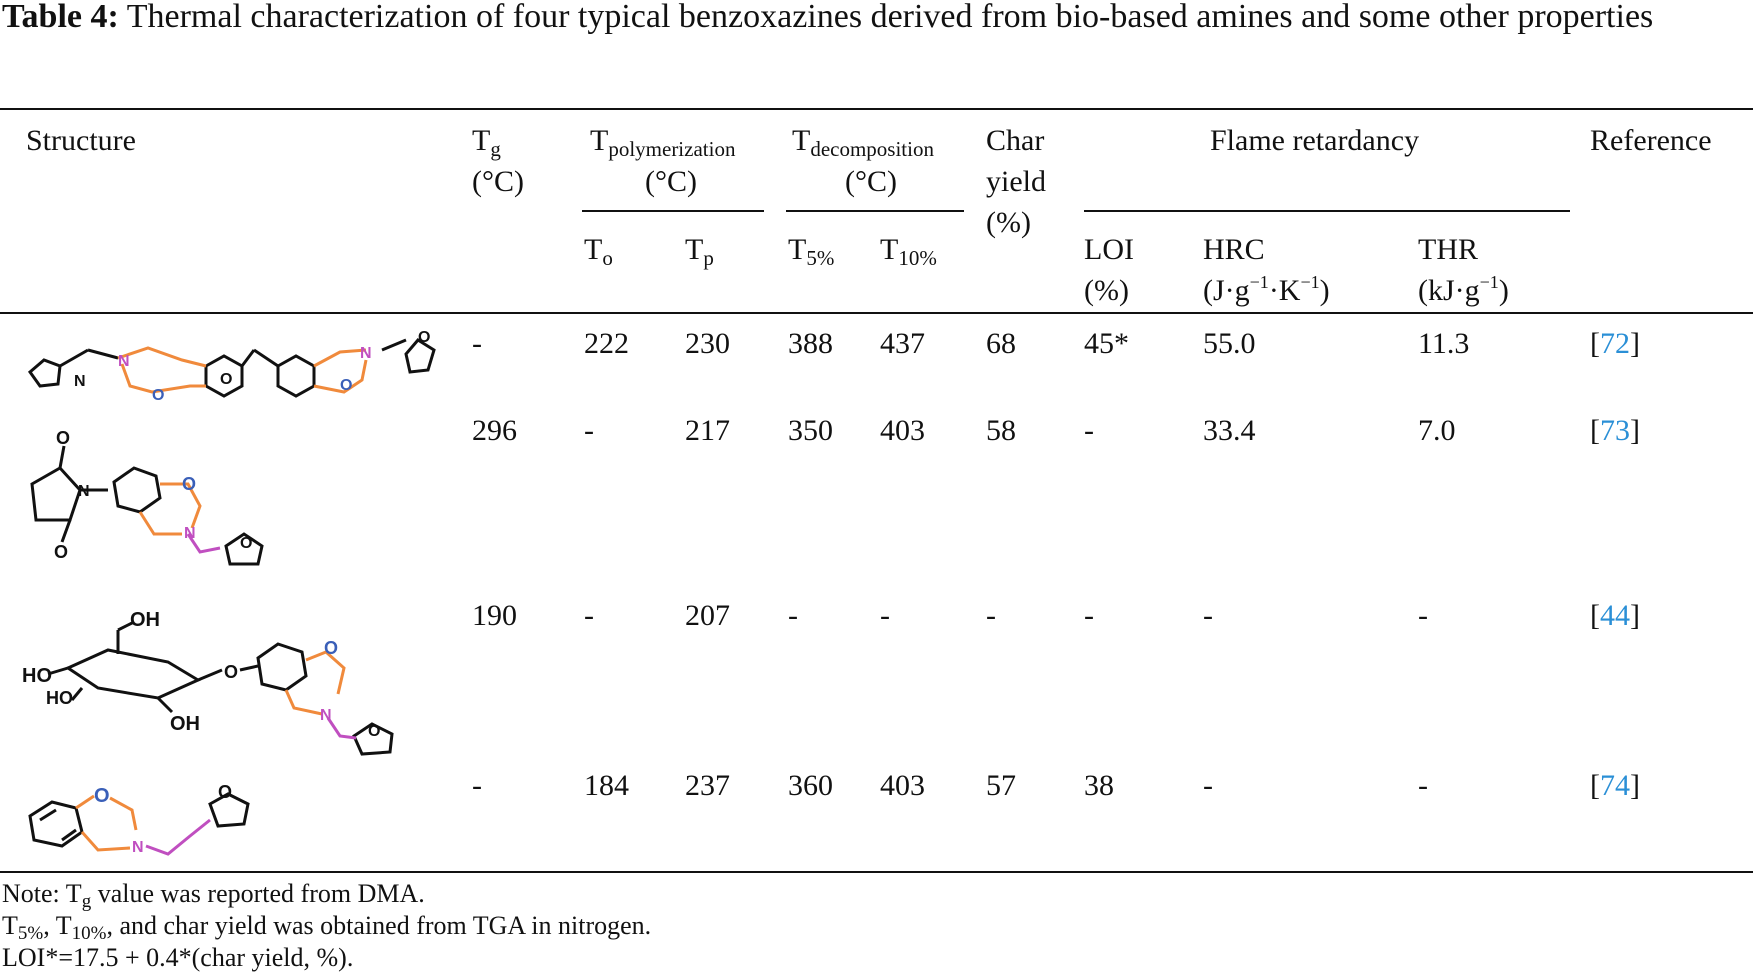 This screenshot has height=978, width=1753. Describe the element at coordinates (902, 343) in the screenshot. I see `row-1-t10: 437` at that location.